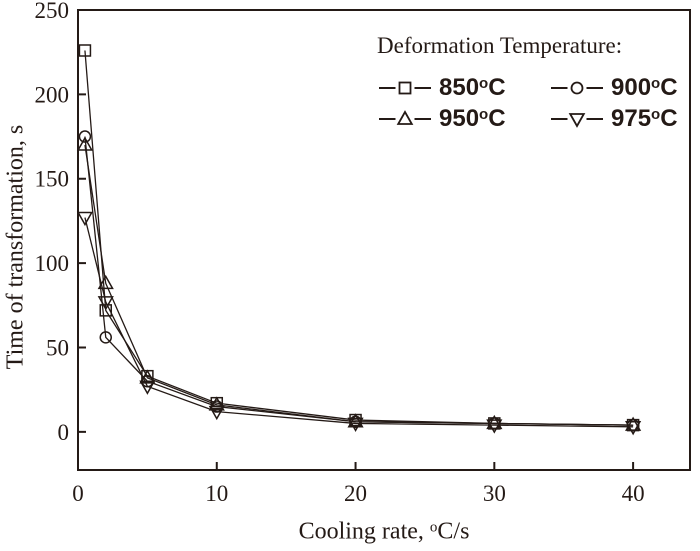 This screenshot has width=700, height=551. I want to click on x-tick-label: 40, so click(633, 493).